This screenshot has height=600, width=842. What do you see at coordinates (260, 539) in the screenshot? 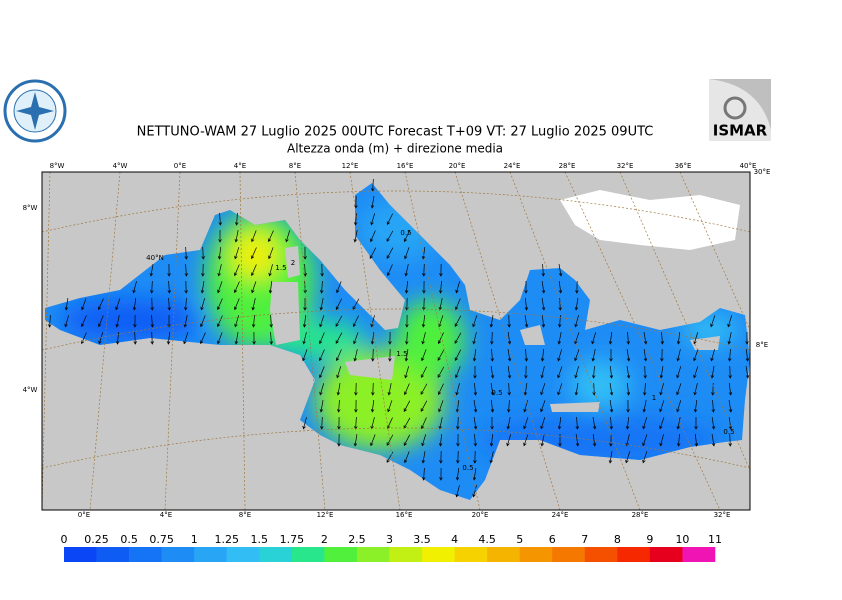
I see `colorbar-label: 1.5` at bounding box center [260, 539].